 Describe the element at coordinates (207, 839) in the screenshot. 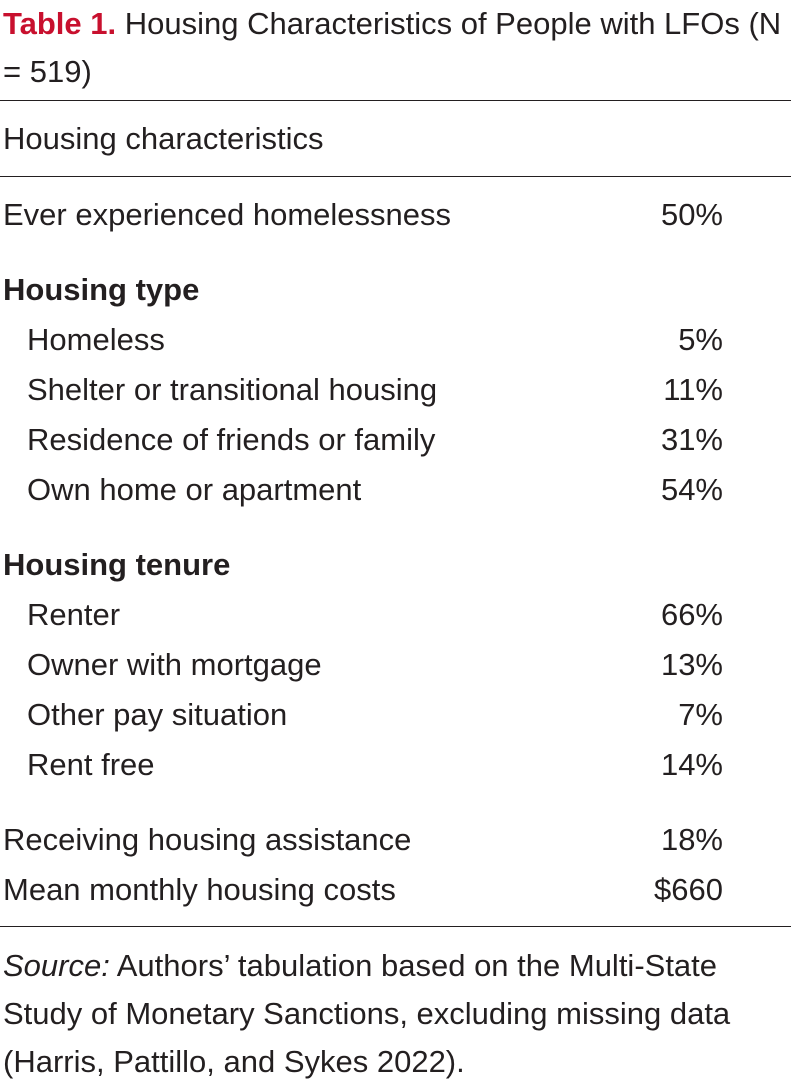

I see `row-label: Receiving housing assistance` at that location.